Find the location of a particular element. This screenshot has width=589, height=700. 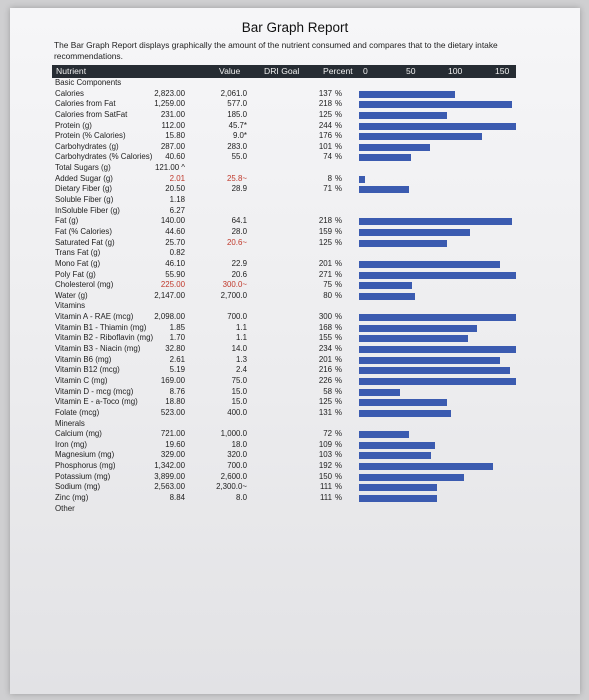

nutrient-name: Dietary Fiber (g) is located at coordinates (83, 189).